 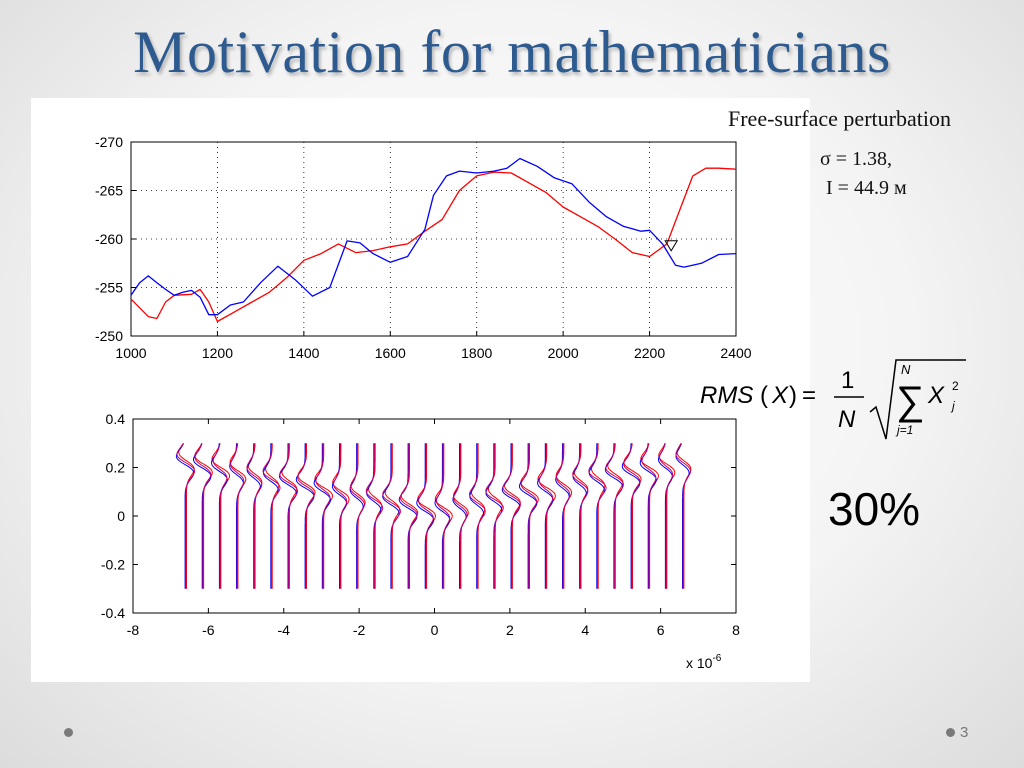 What do you see at coordinates (109, 191) in the screenshot?
I see `top-chart-ytick-label: -265` at bounding box center [109, 191].